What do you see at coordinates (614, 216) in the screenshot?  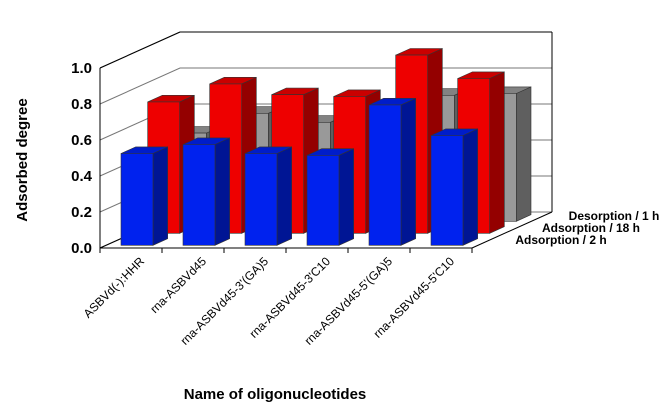 I see `series-label: Desorption / 1 h` at bounding box center [614, 216].